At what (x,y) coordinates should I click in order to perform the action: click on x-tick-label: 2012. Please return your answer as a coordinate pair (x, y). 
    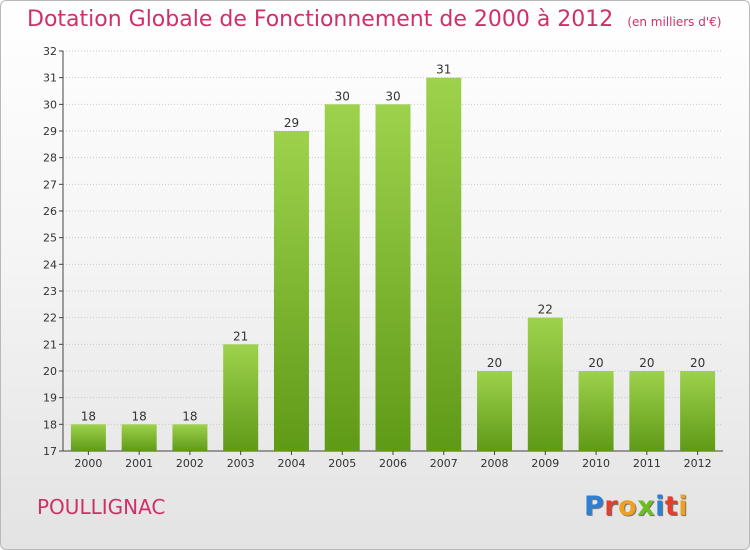
    Looking at the image, I should click on (698, 463).